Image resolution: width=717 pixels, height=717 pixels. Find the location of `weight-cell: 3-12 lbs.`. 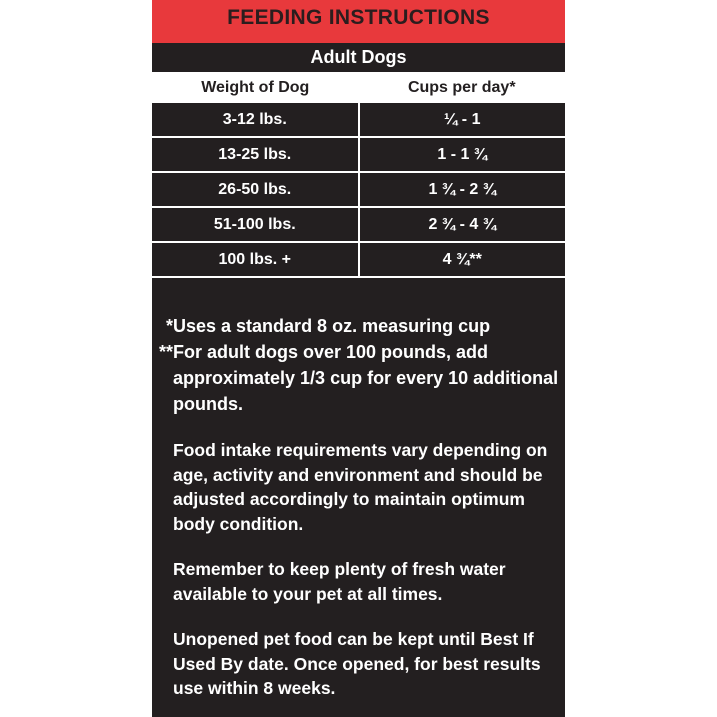

weight-cell: 3-12 lbs. is located at coordinates (256, 119).